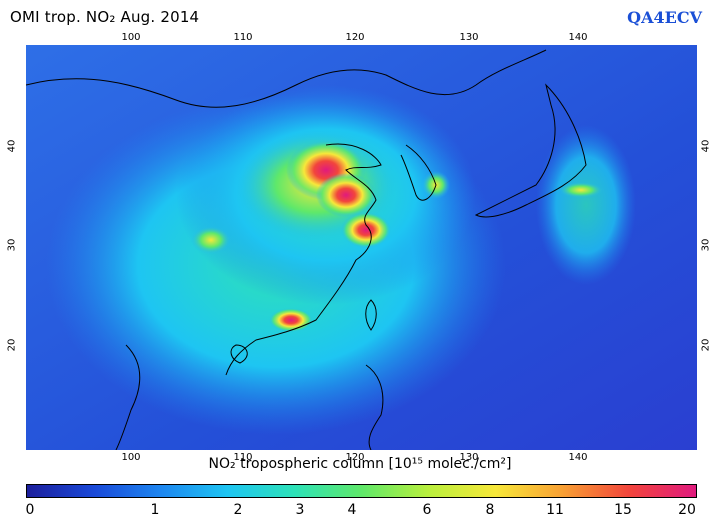 The image size is (720, 528). I want to click on lat-tick-right: 30, so click(706, 245).